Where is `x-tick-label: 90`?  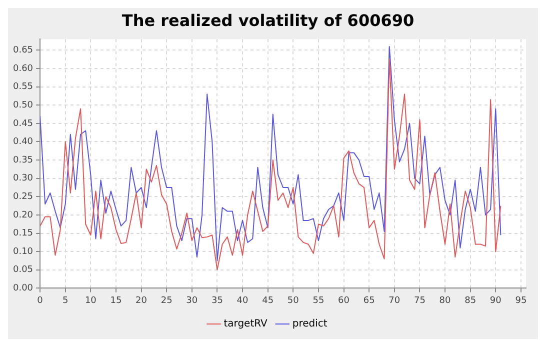 x-tick-label: 90 is located at coordinates (496, 301).